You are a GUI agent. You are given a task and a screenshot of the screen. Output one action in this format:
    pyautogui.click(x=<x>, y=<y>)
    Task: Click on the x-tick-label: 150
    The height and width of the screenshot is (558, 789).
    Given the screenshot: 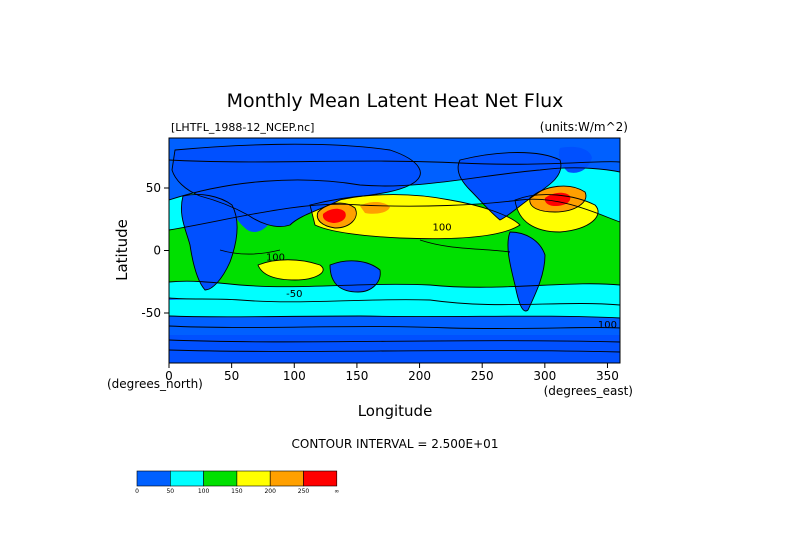 What is the action you would take?
    pyautogui.click(x=356, y=376)
    